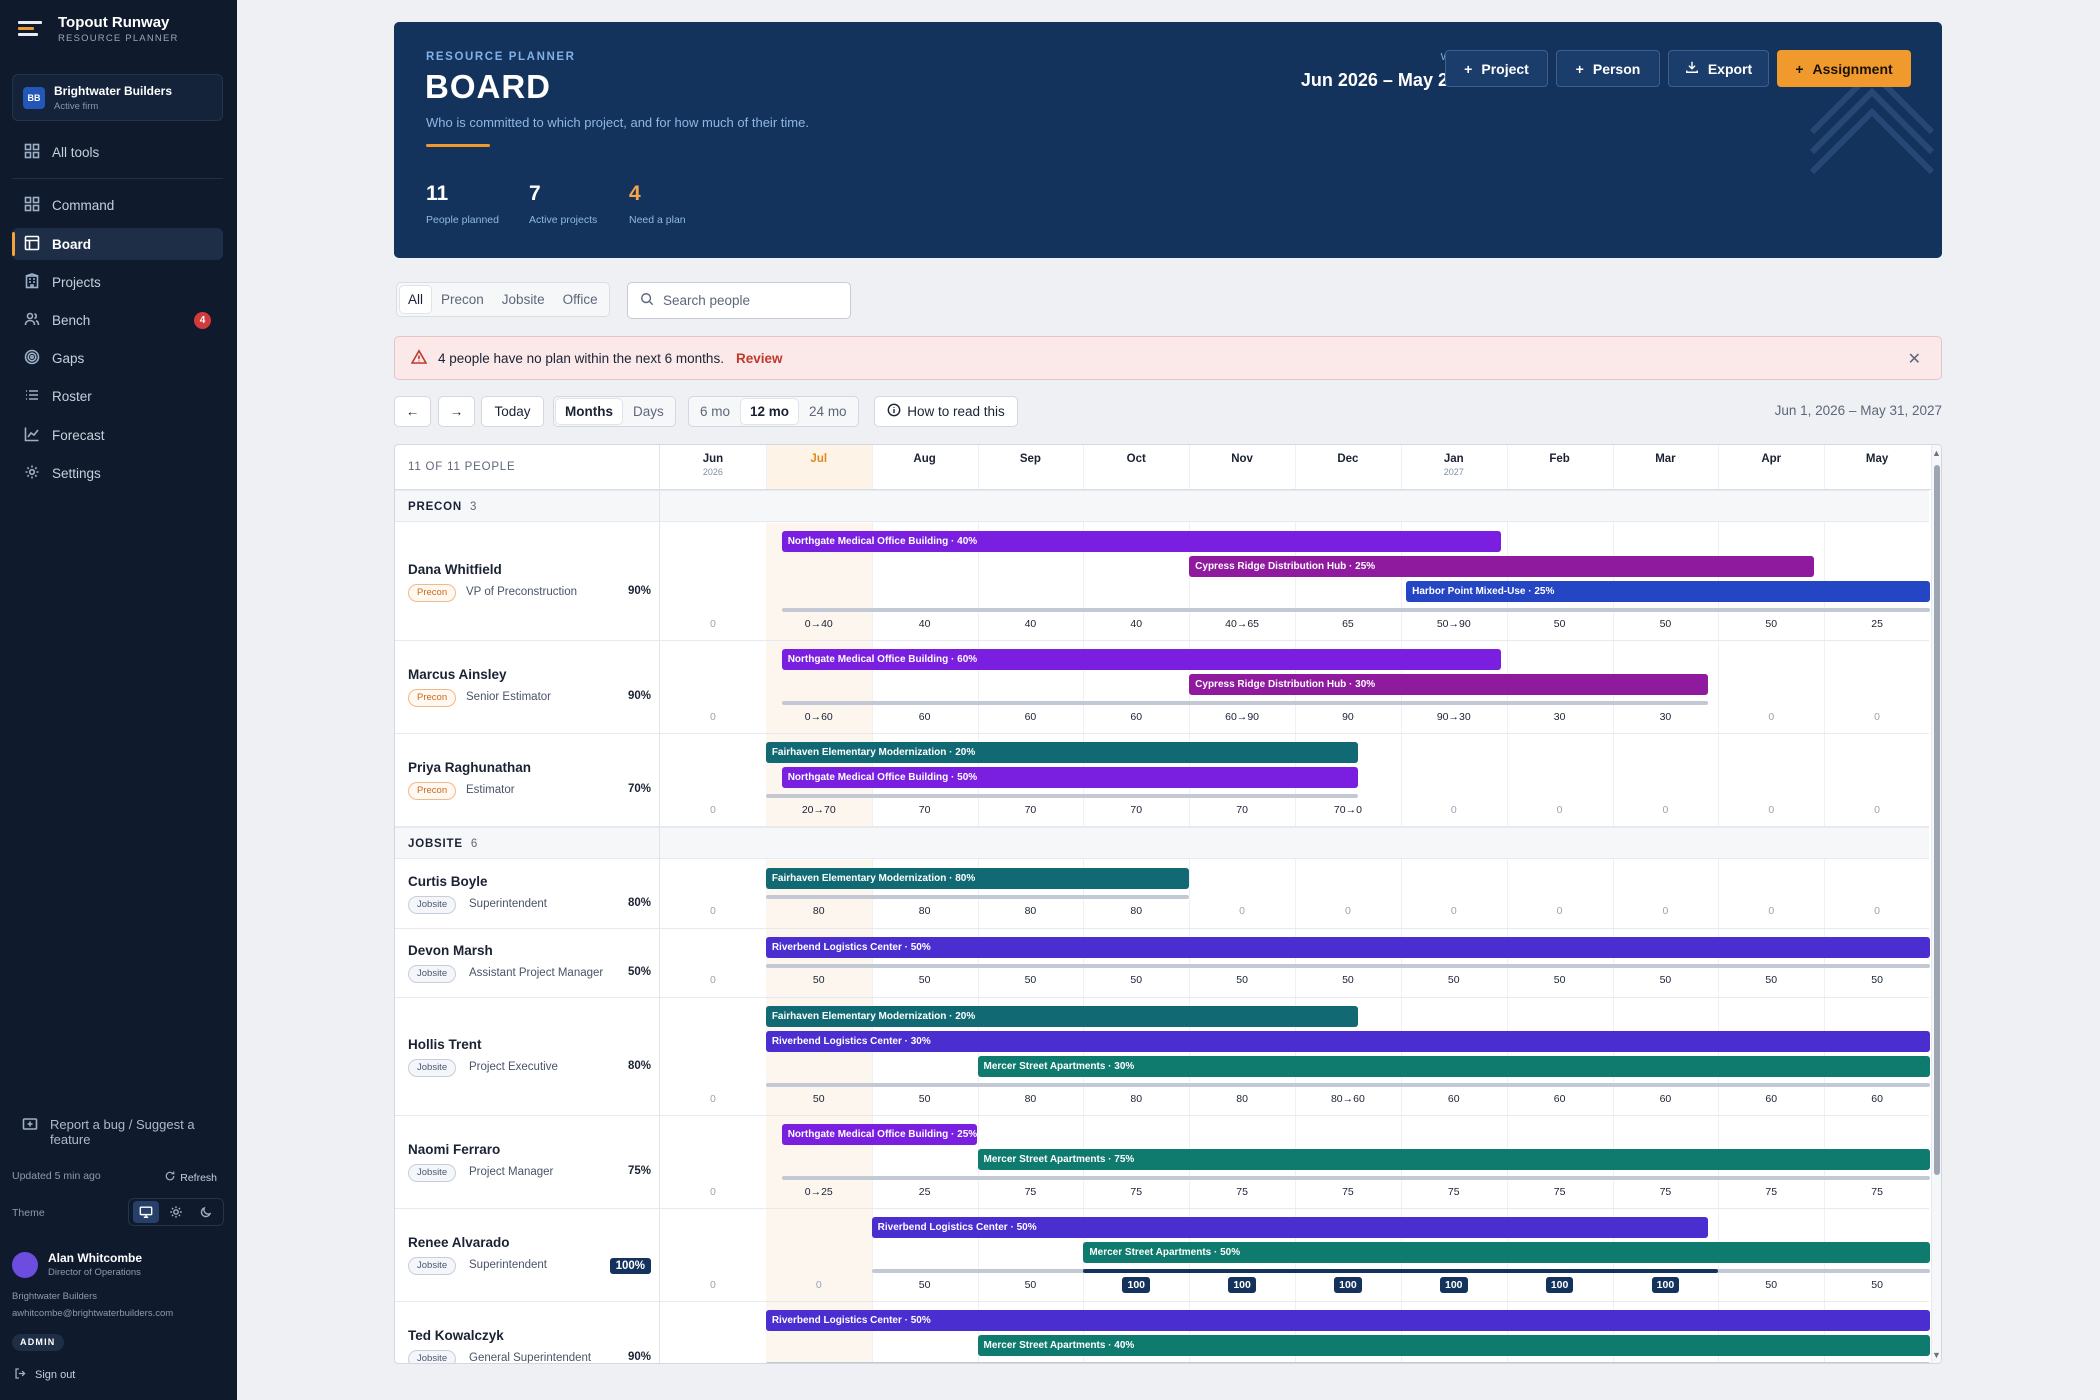 Image resolution: width=2100 pixels, height=1400 pixels. Describe the element at coordinates (456, 1335) in the screenshot. I see `person-name: Ted Kowalczyk` at that location.